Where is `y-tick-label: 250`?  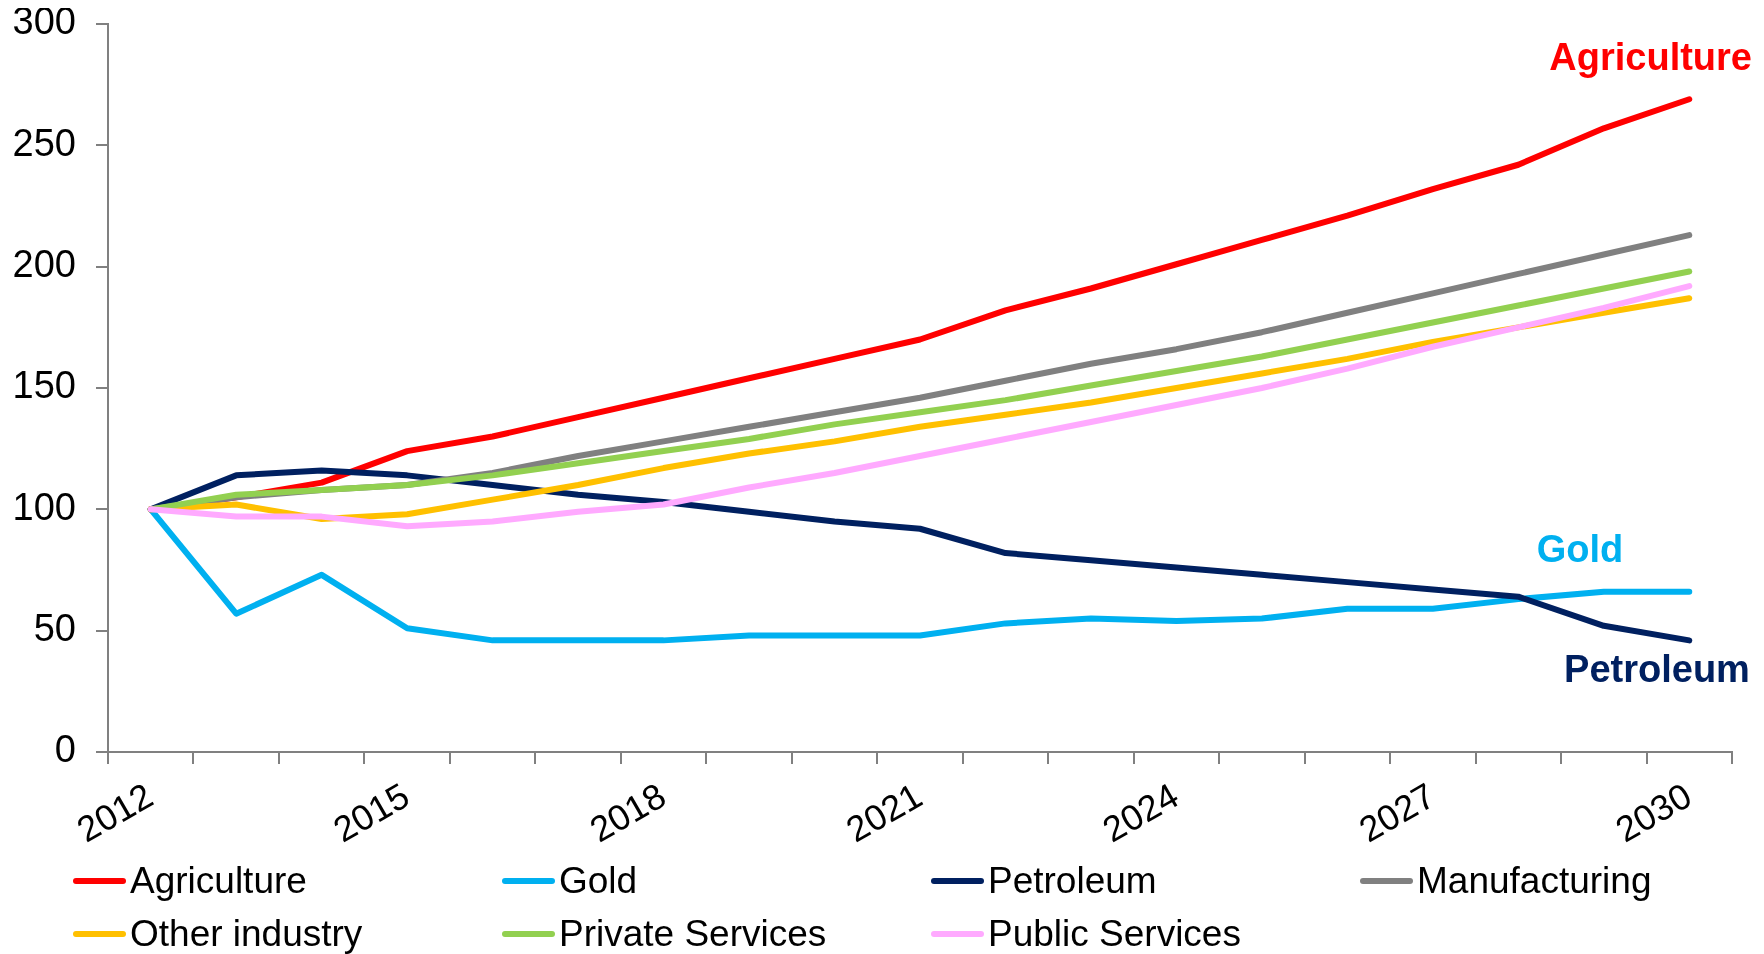 y-tick-label: 250 is located at coordinates (44, 142).